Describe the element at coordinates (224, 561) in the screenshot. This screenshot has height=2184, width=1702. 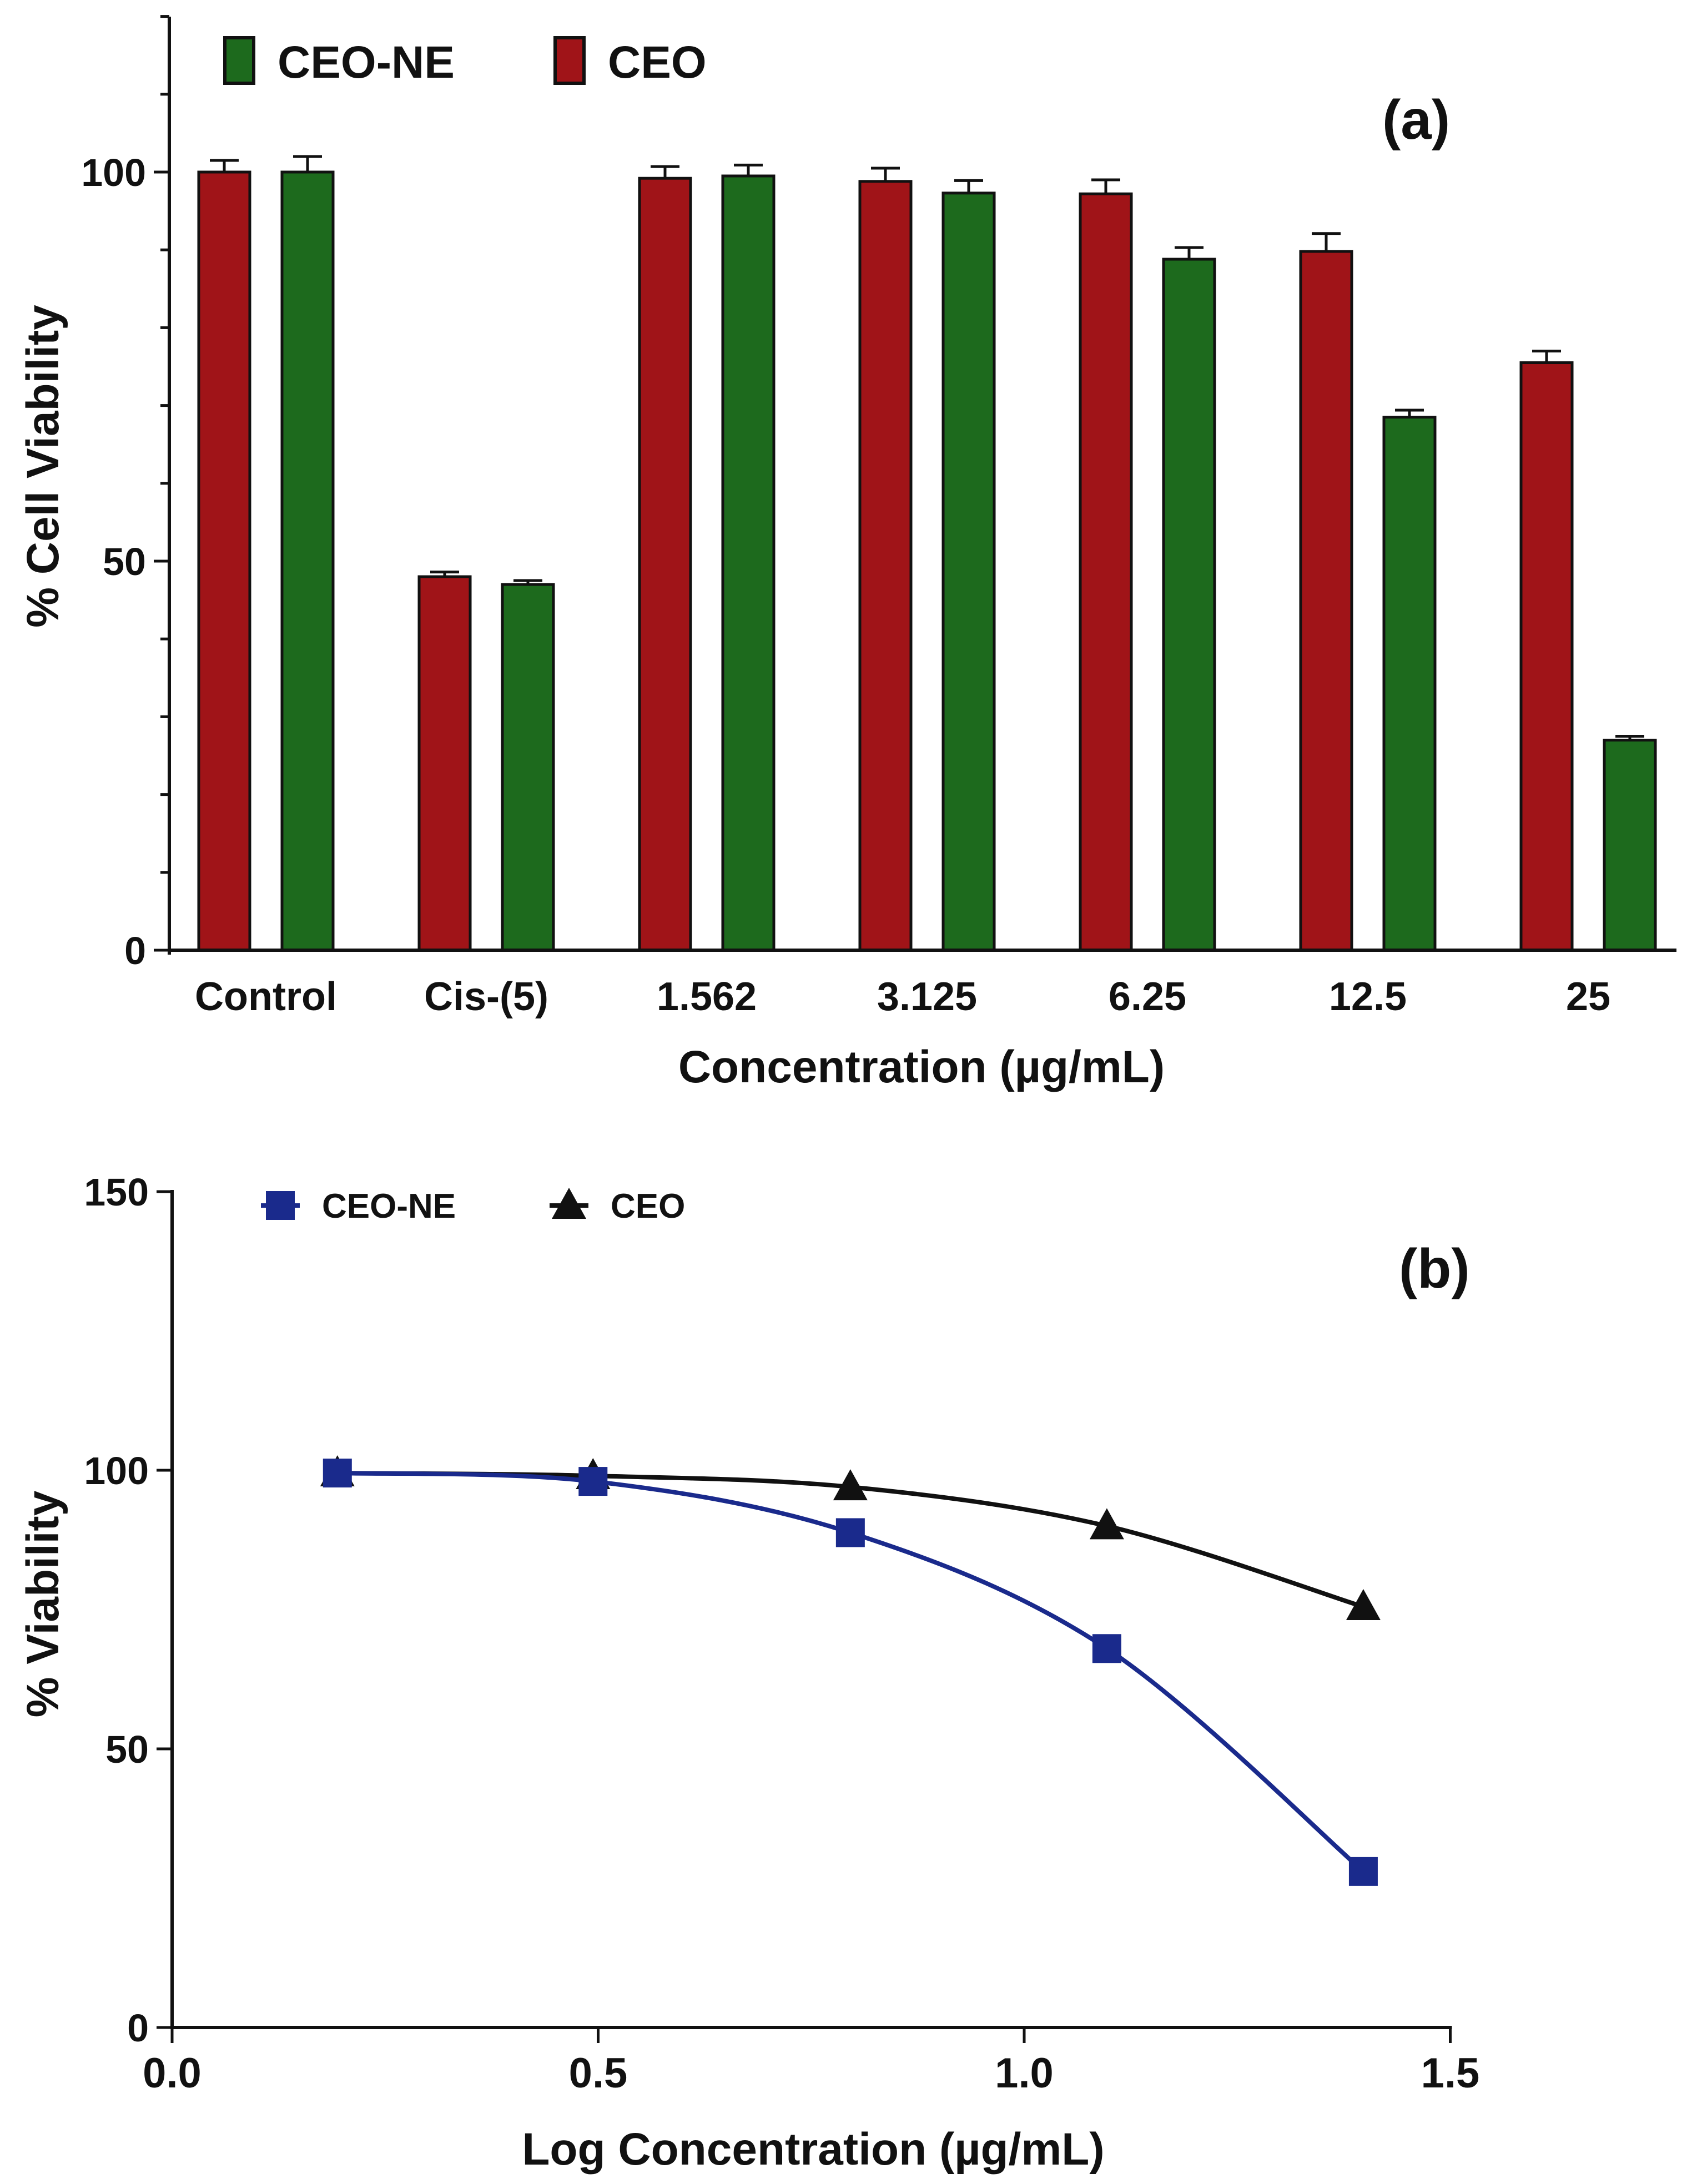
I see `bar-ceo-control` at that location.